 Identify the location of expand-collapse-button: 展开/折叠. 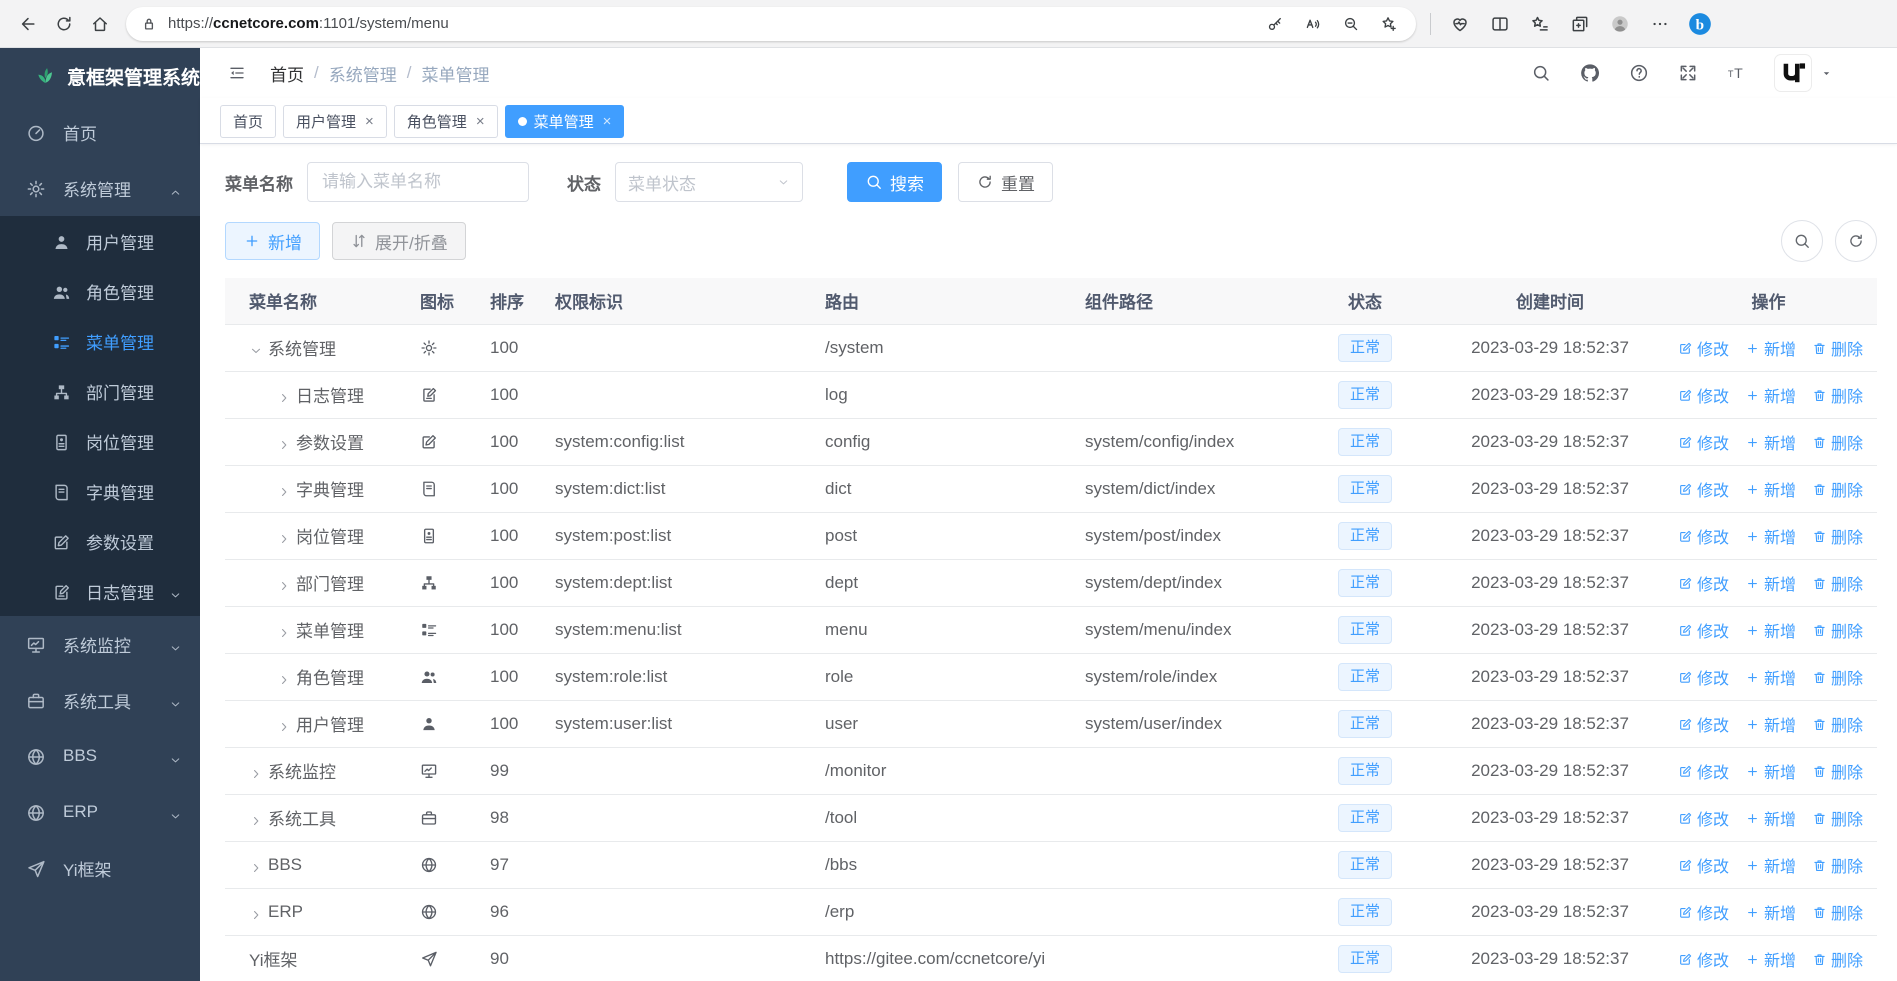
(399, 241).